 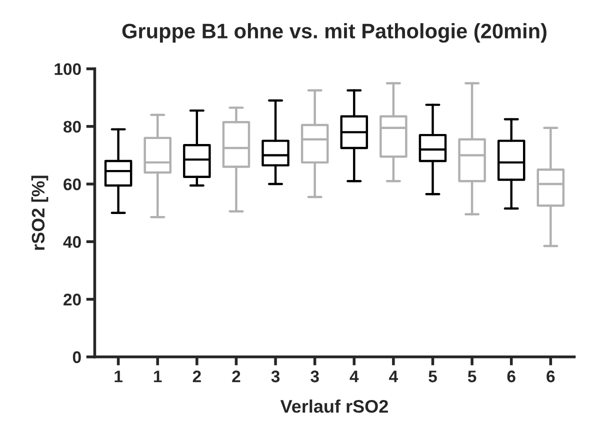 What do you see at coordinates (72, 300) in the screenshot?
I see `y-tick-label: 20` at bounding box center [72, 300].